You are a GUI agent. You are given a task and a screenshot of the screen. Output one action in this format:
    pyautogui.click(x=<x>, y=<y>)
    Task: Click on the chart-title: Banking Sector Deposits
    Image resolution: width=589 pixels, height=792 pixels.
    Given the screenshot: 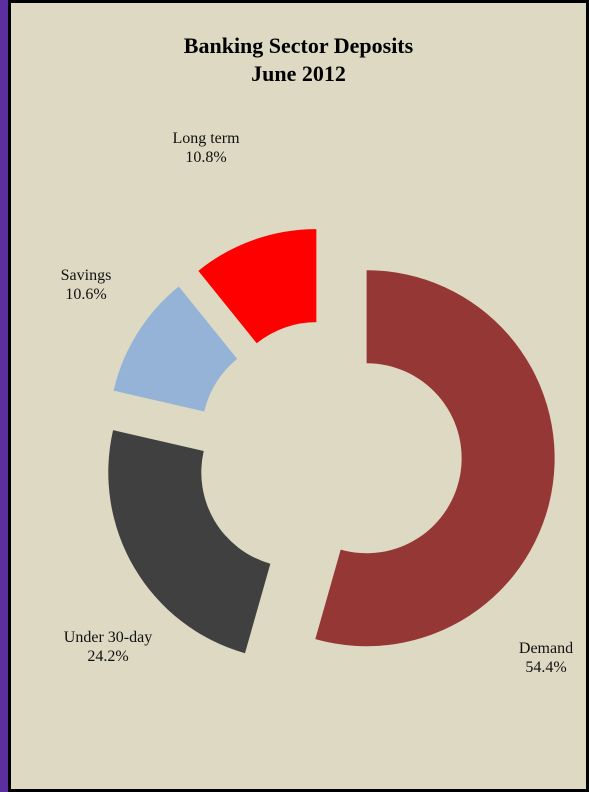 What is the action you would take?
    pyautogui.click(x=298, y=45)
    